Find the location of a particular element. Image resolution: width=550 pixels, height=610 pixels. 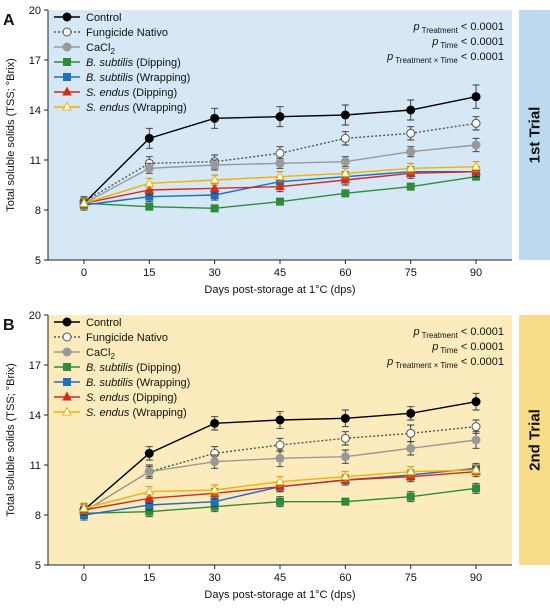

x-tick-label: 30 is located at coordinates (215, 273).